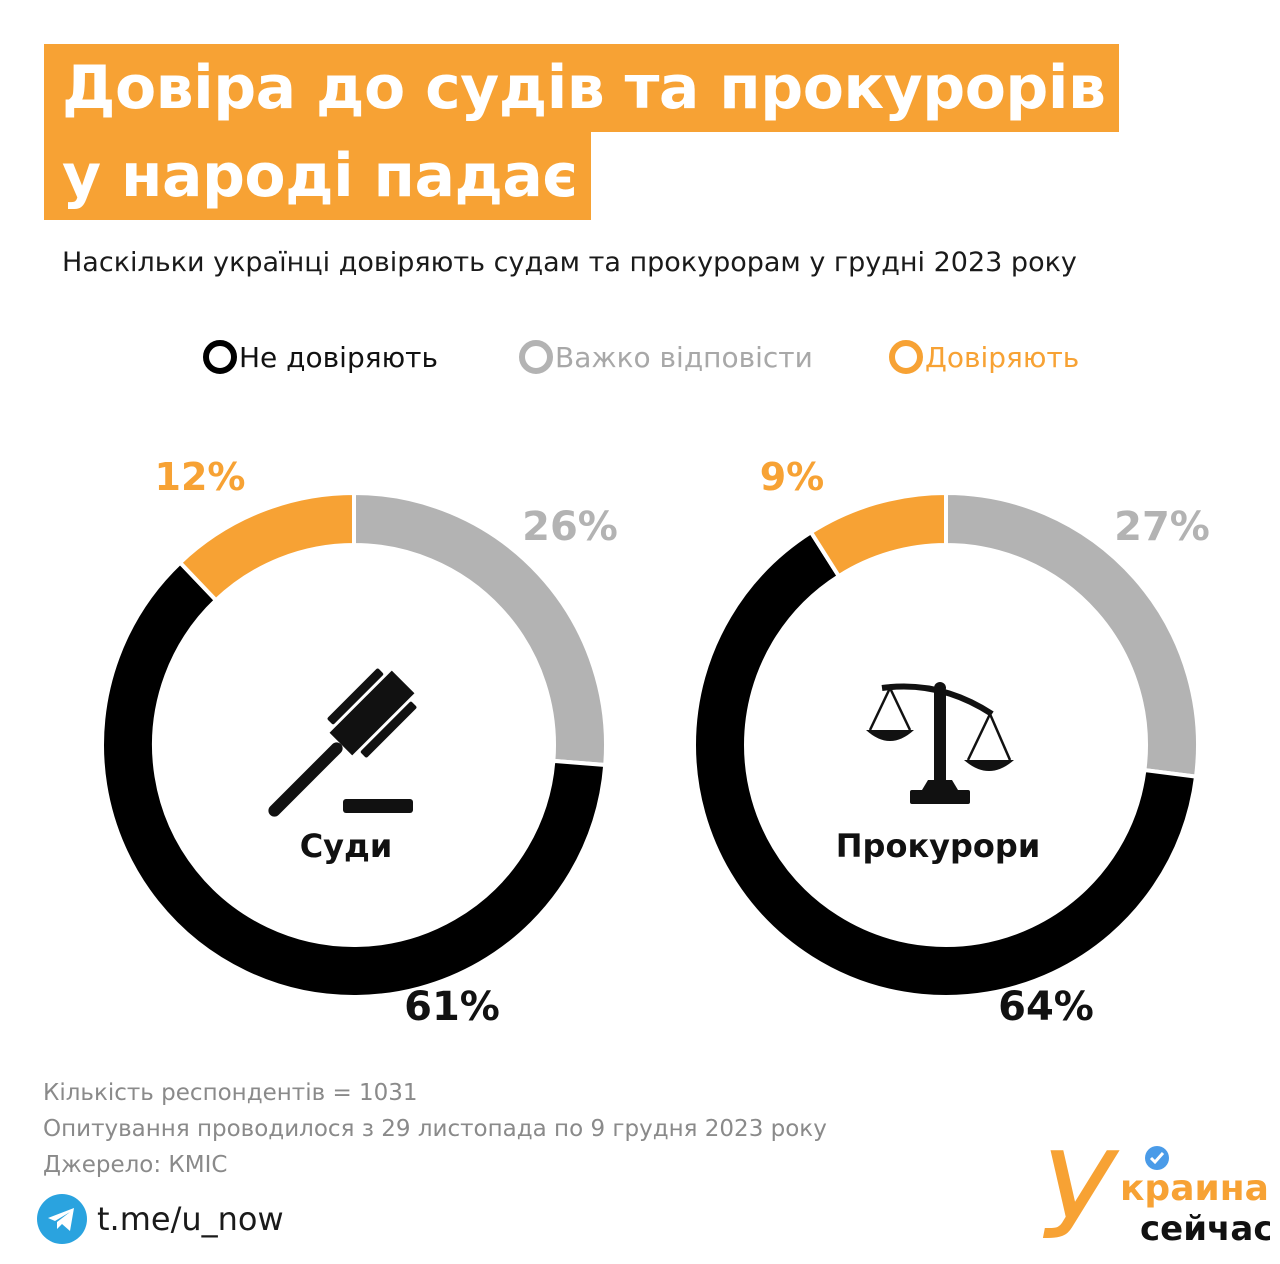  What do you see at coordinates (338, 357) in the screenshot?
I see `legend-label: Не довіряють` at bounding box center [338, 357].